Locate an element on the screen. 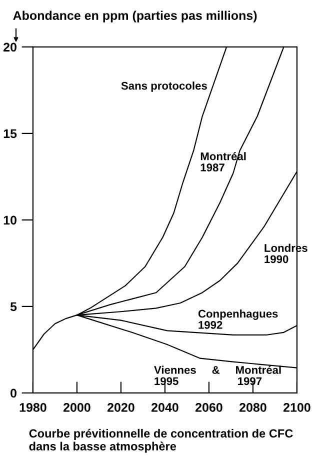 The width and height of the screenshot is (320, 474). series-label: Sans protocoles is located at coordinates (164, 87).